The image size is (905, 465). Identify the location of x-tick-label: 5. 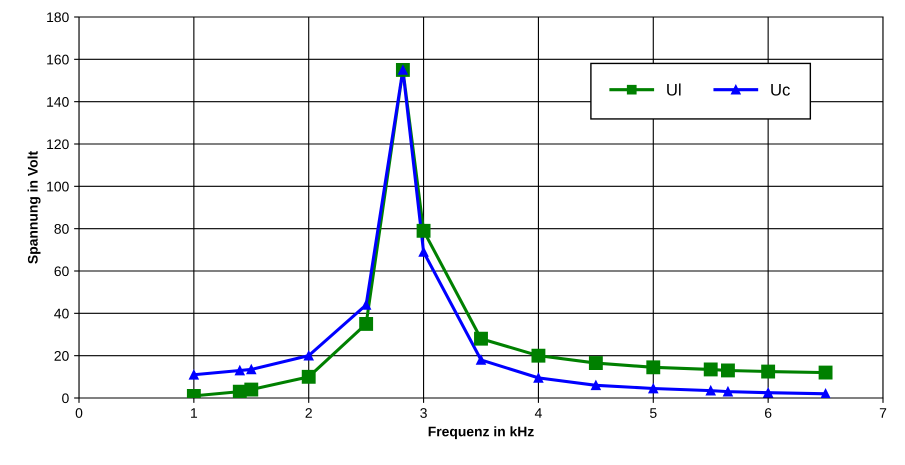
(653, 413).